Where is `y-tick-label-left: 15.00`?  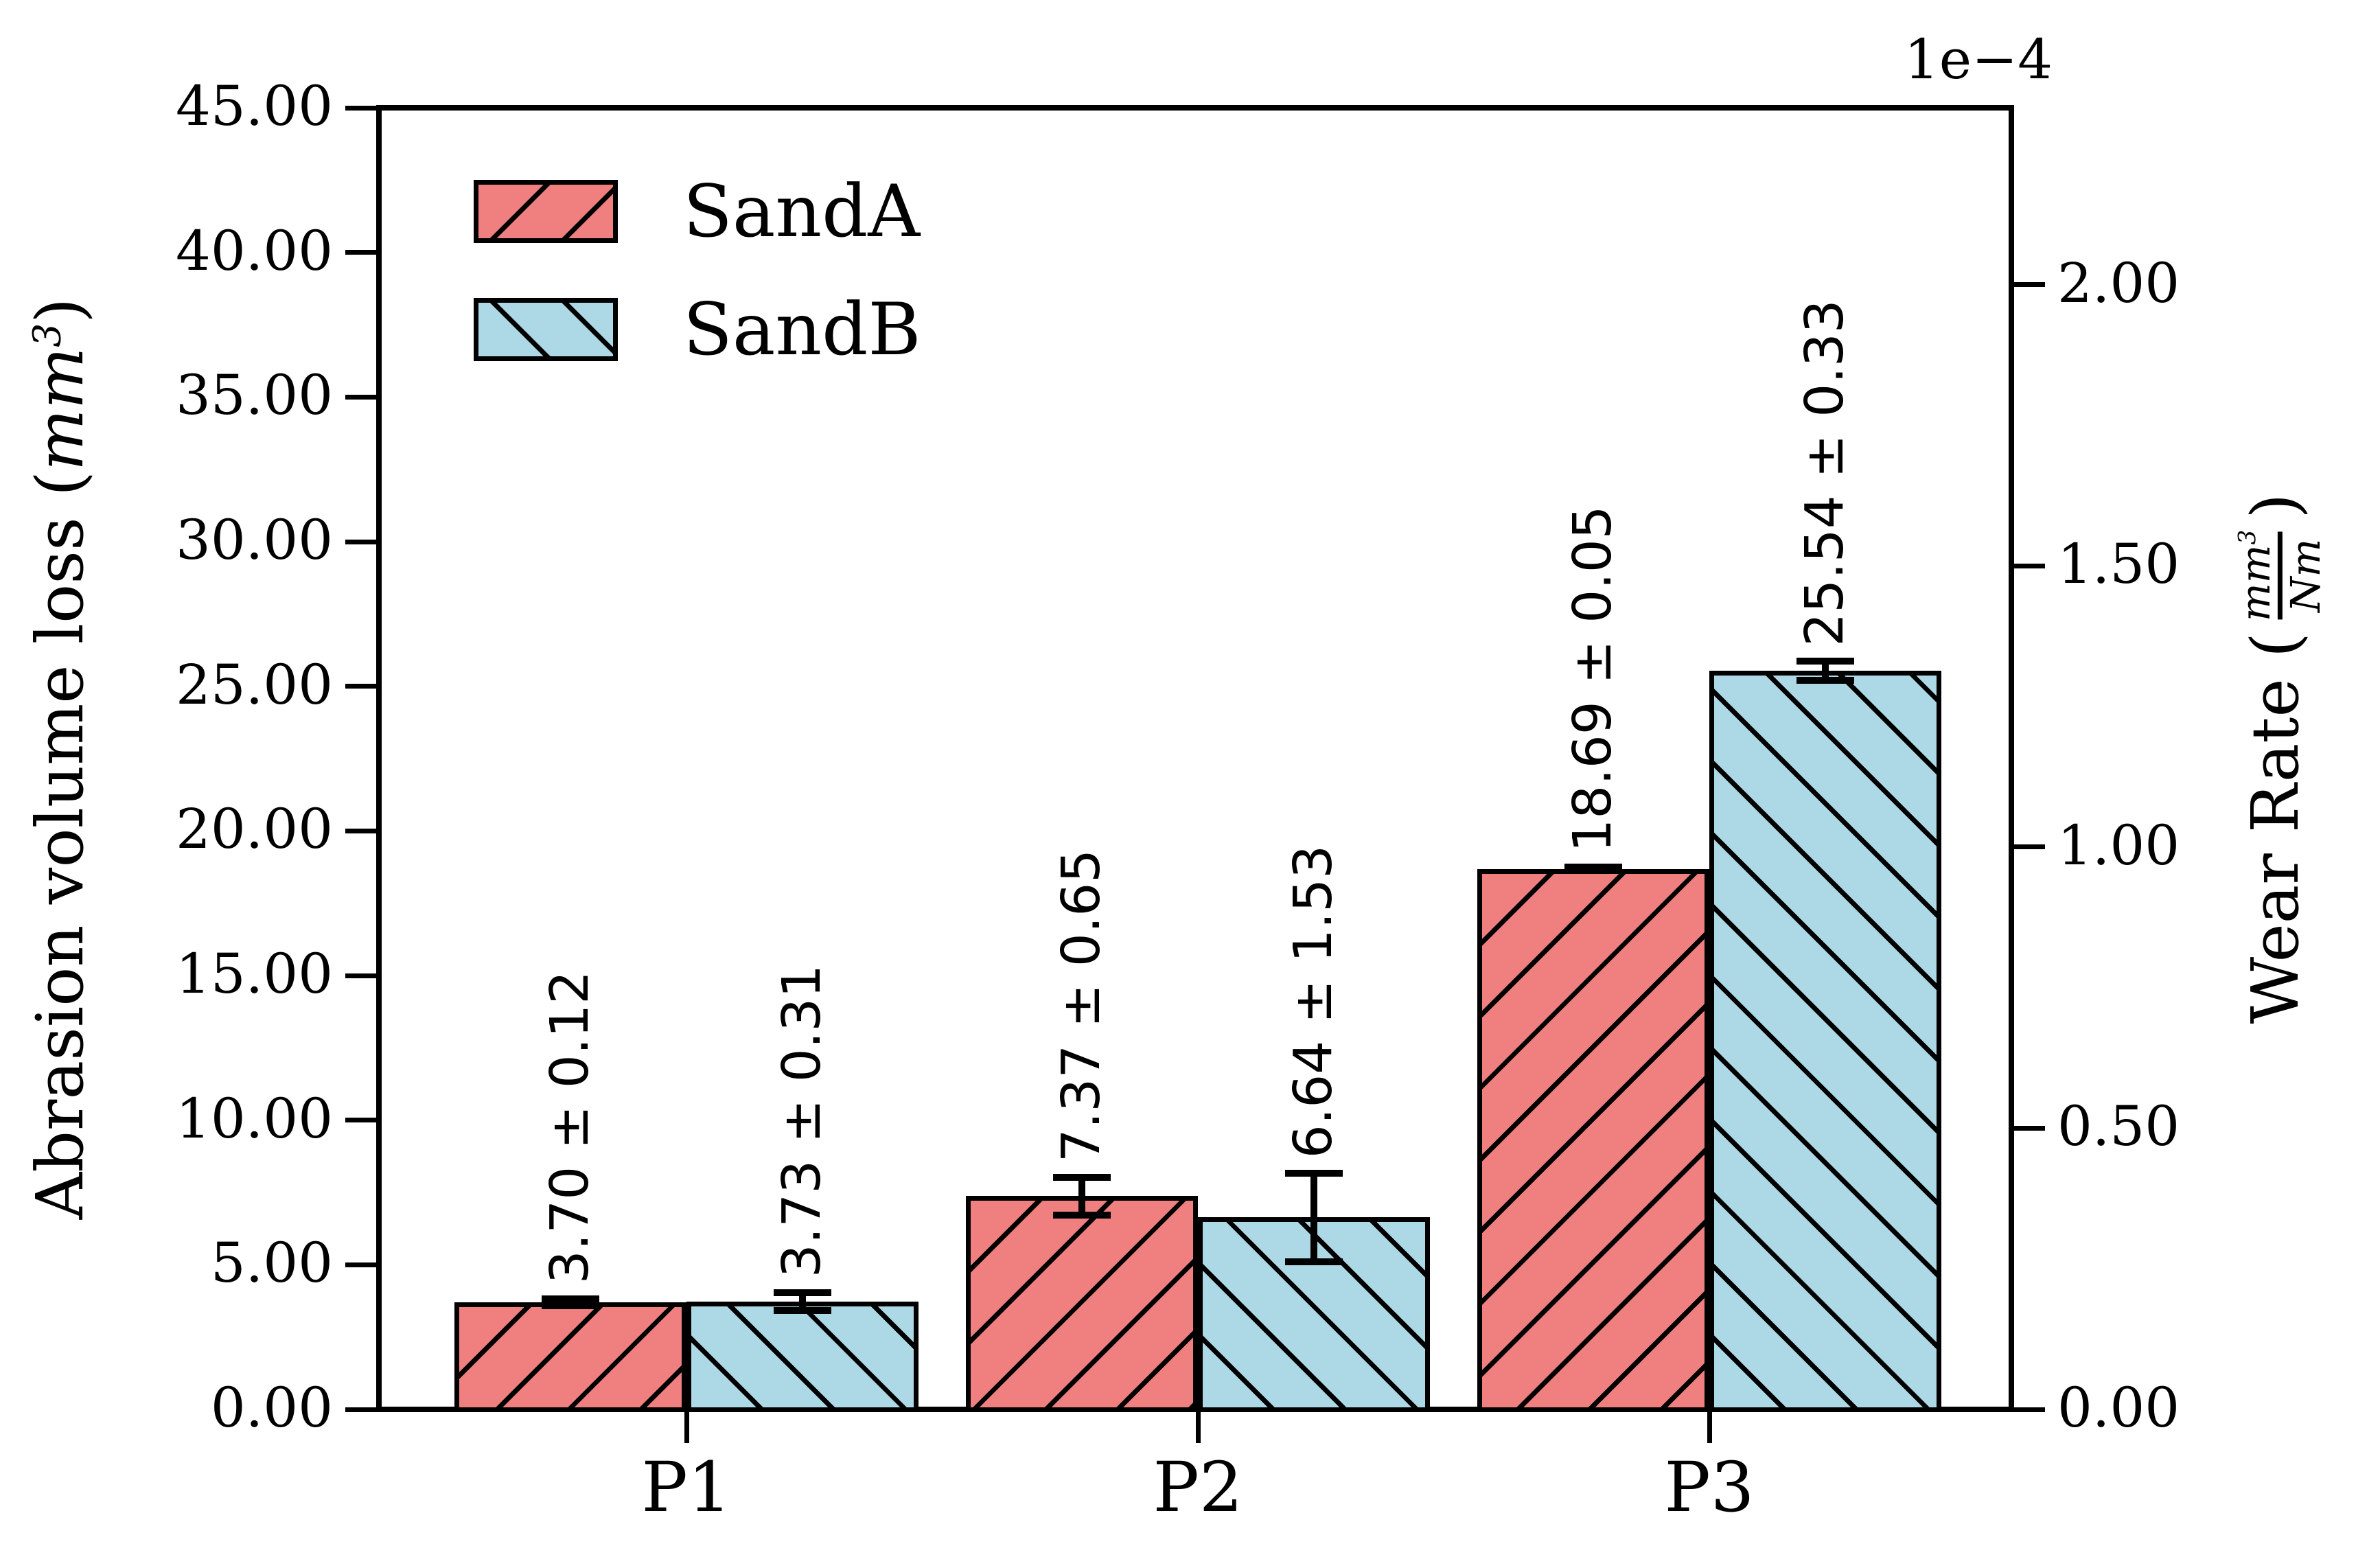
y-tick-label-left: 15.00 is located at coordinates (254, 974).